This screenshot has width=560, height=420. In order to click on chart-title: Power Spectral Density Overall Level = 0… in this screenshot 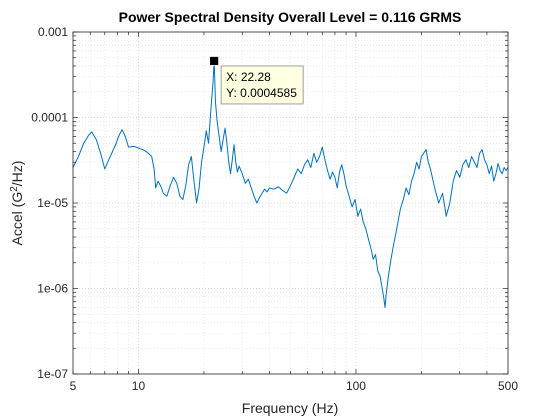, I will do `click(290, 17)`.